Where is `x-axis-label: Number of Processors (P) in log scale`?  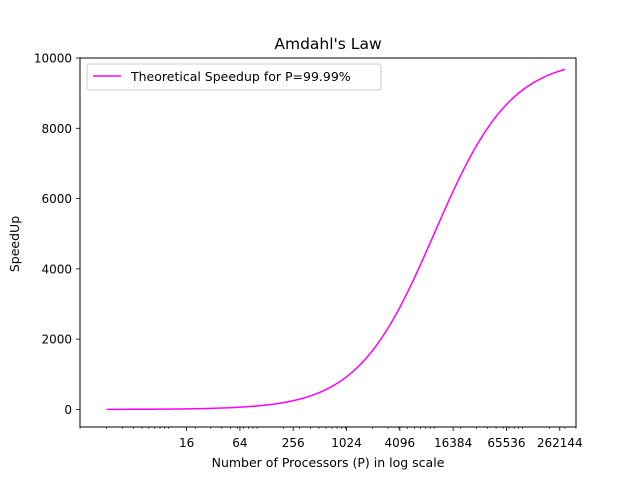
x-axis-label: Number of Processors (P) in log scale is located at coordinates (328, 462).